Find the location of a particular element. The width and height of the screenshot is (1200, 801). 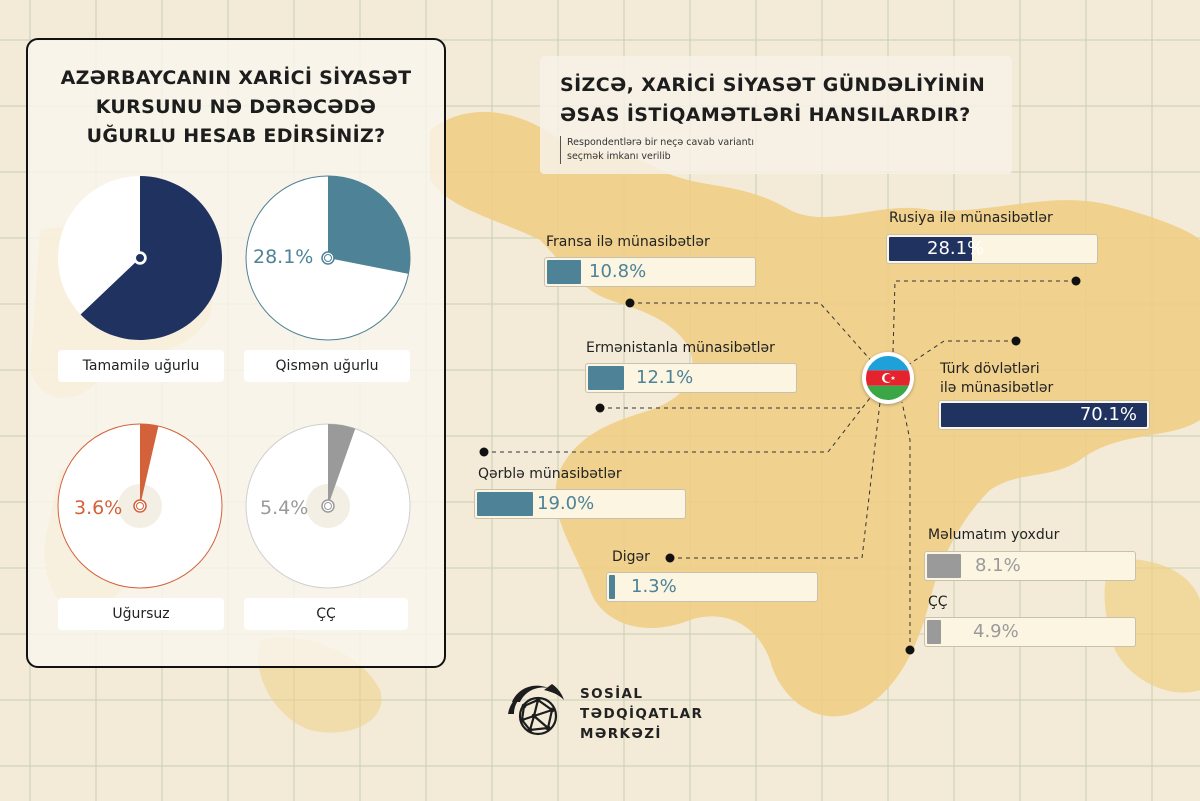

pie-cc is located at coordinates (328, 506).